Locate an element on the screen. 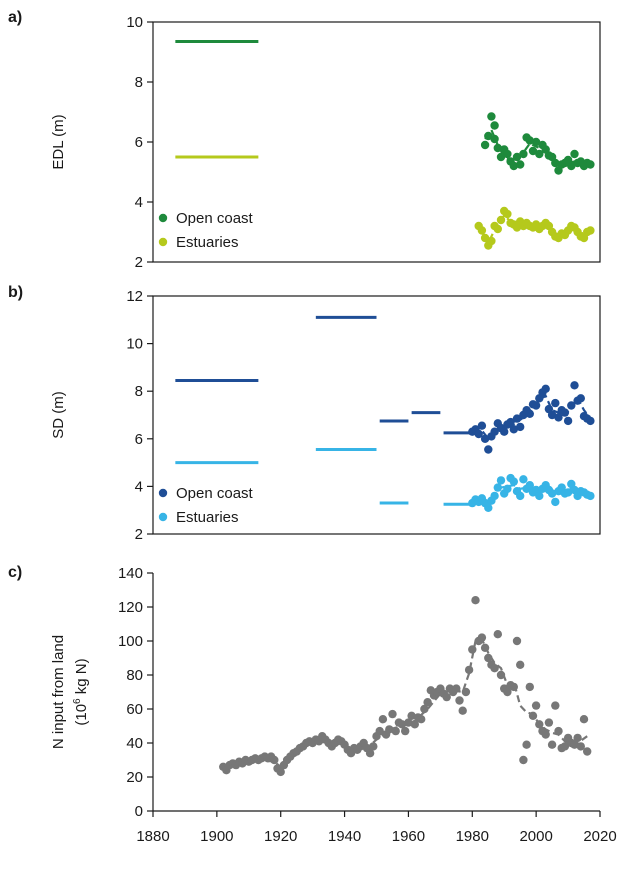  panel-a-label: a) is located at coordinates (15, 17).